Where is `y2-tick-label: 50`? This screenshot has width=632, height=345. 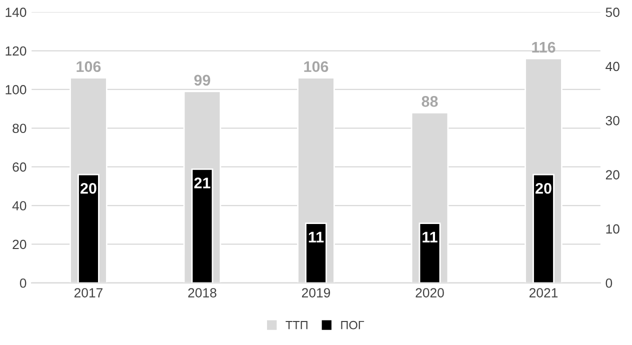 y2-tick-label: 50 is located at coordinates (613, 12).